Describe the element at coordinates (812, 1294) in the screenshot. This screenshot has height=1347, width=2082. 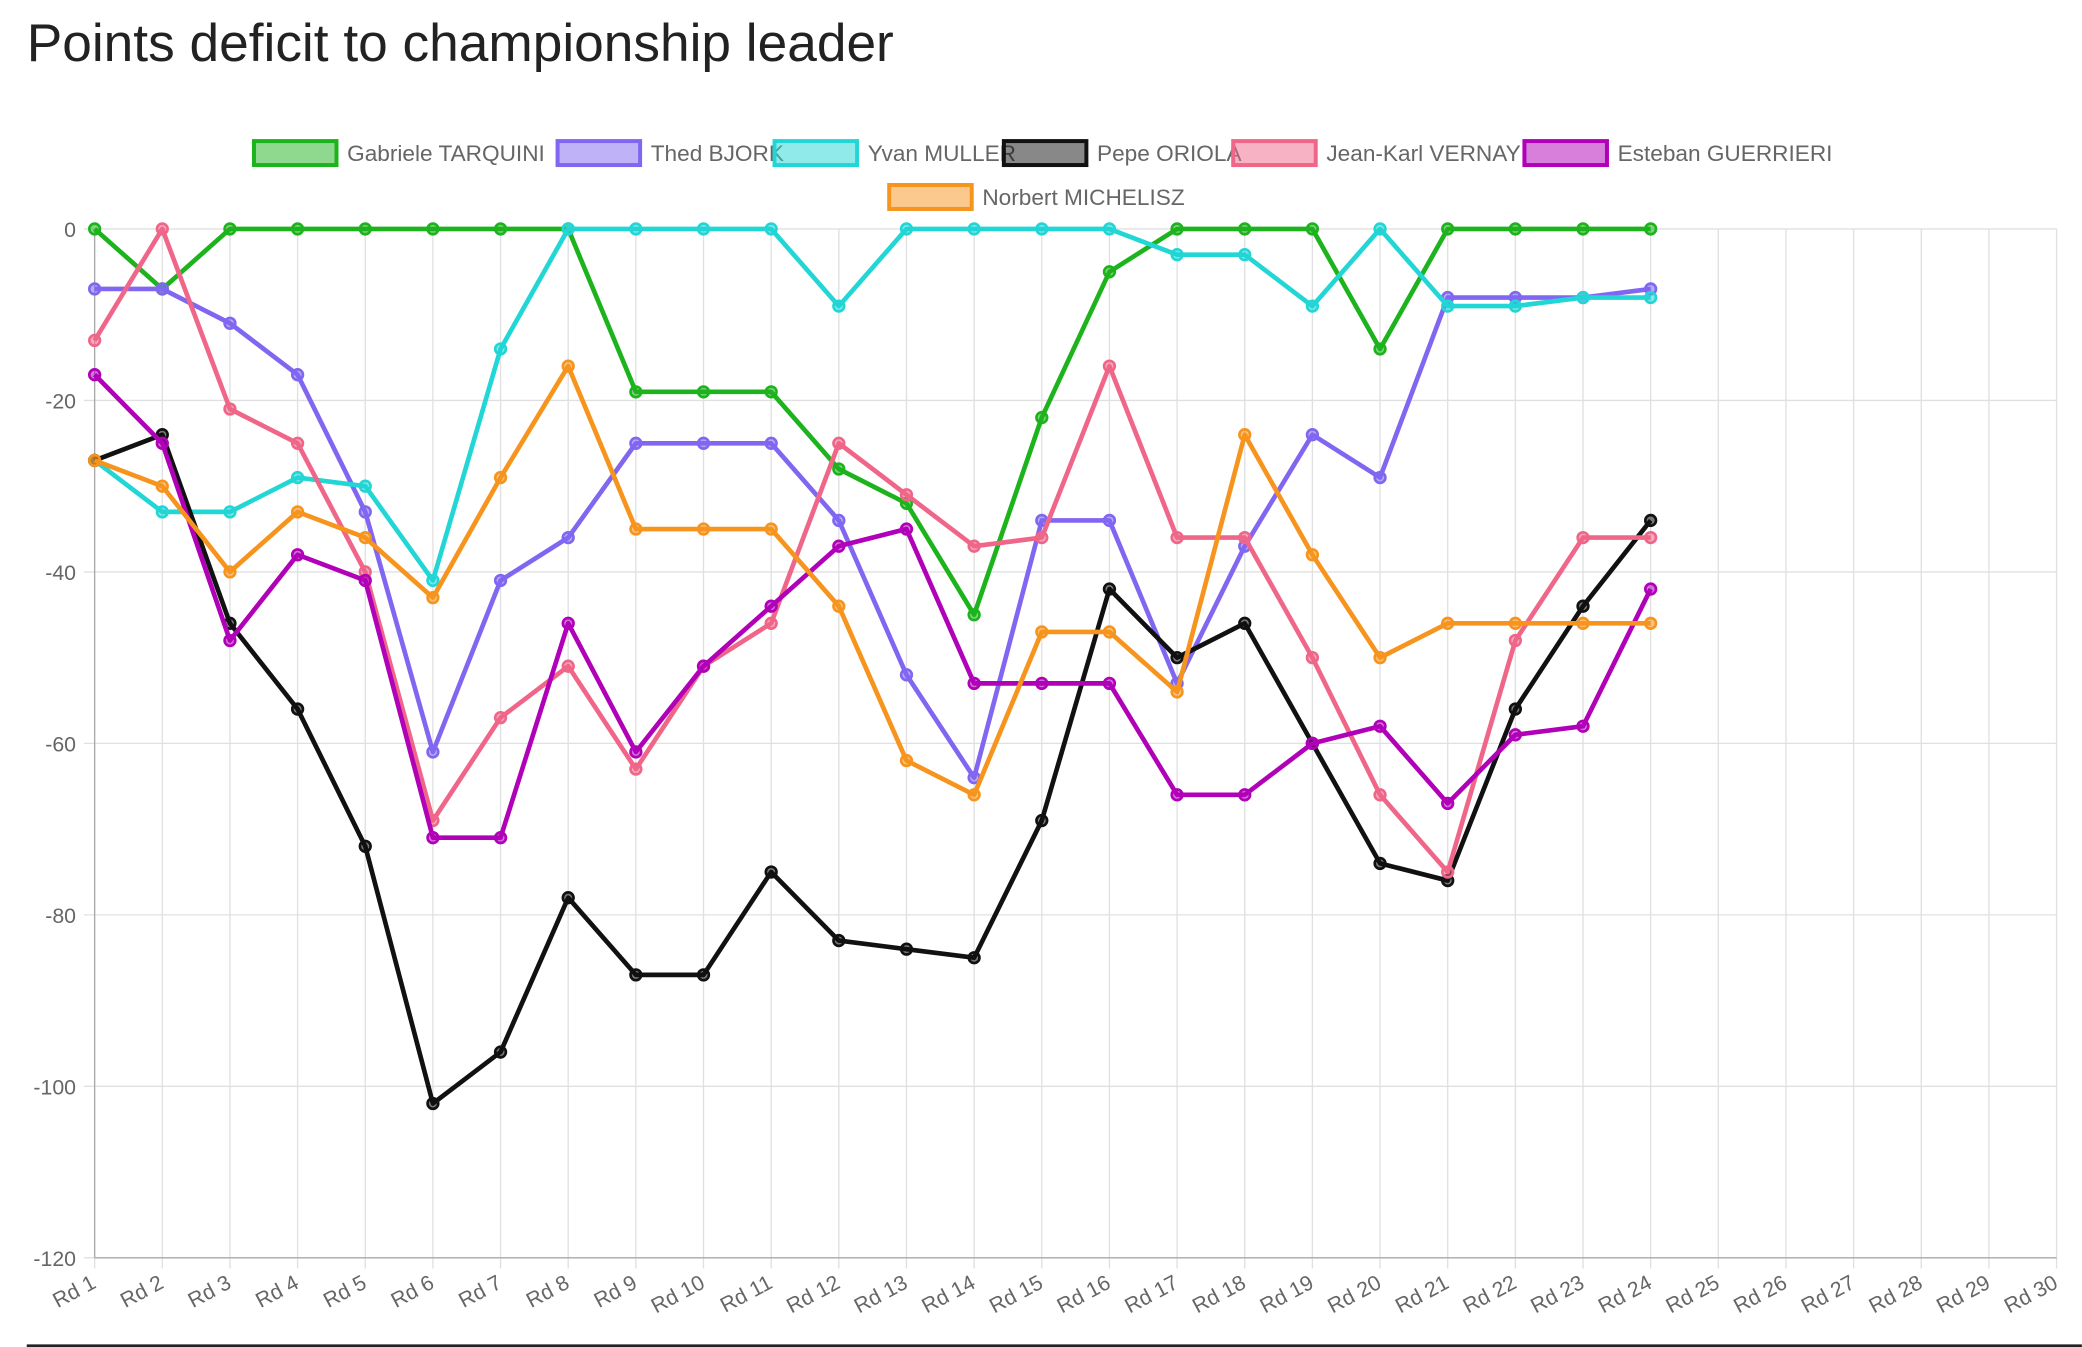
I see `x-tick-label: Rd 12` at that location.